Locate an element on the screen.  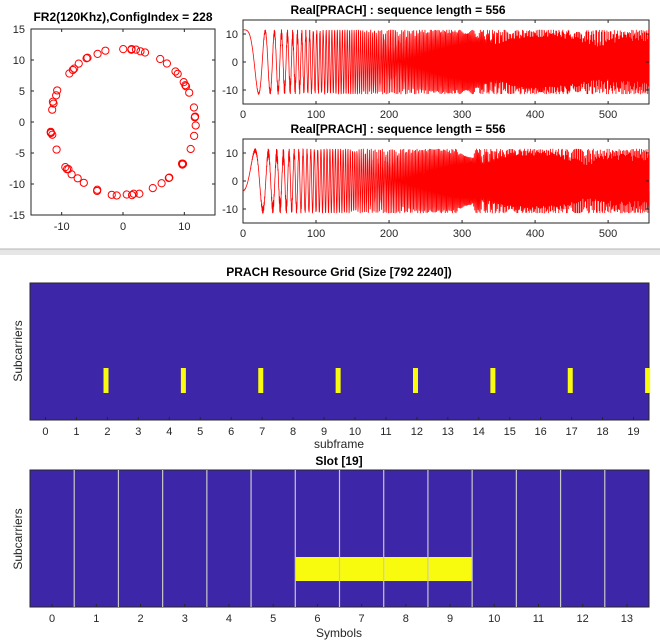
x-tick-label: 18 is located at coordinates (602, 432).